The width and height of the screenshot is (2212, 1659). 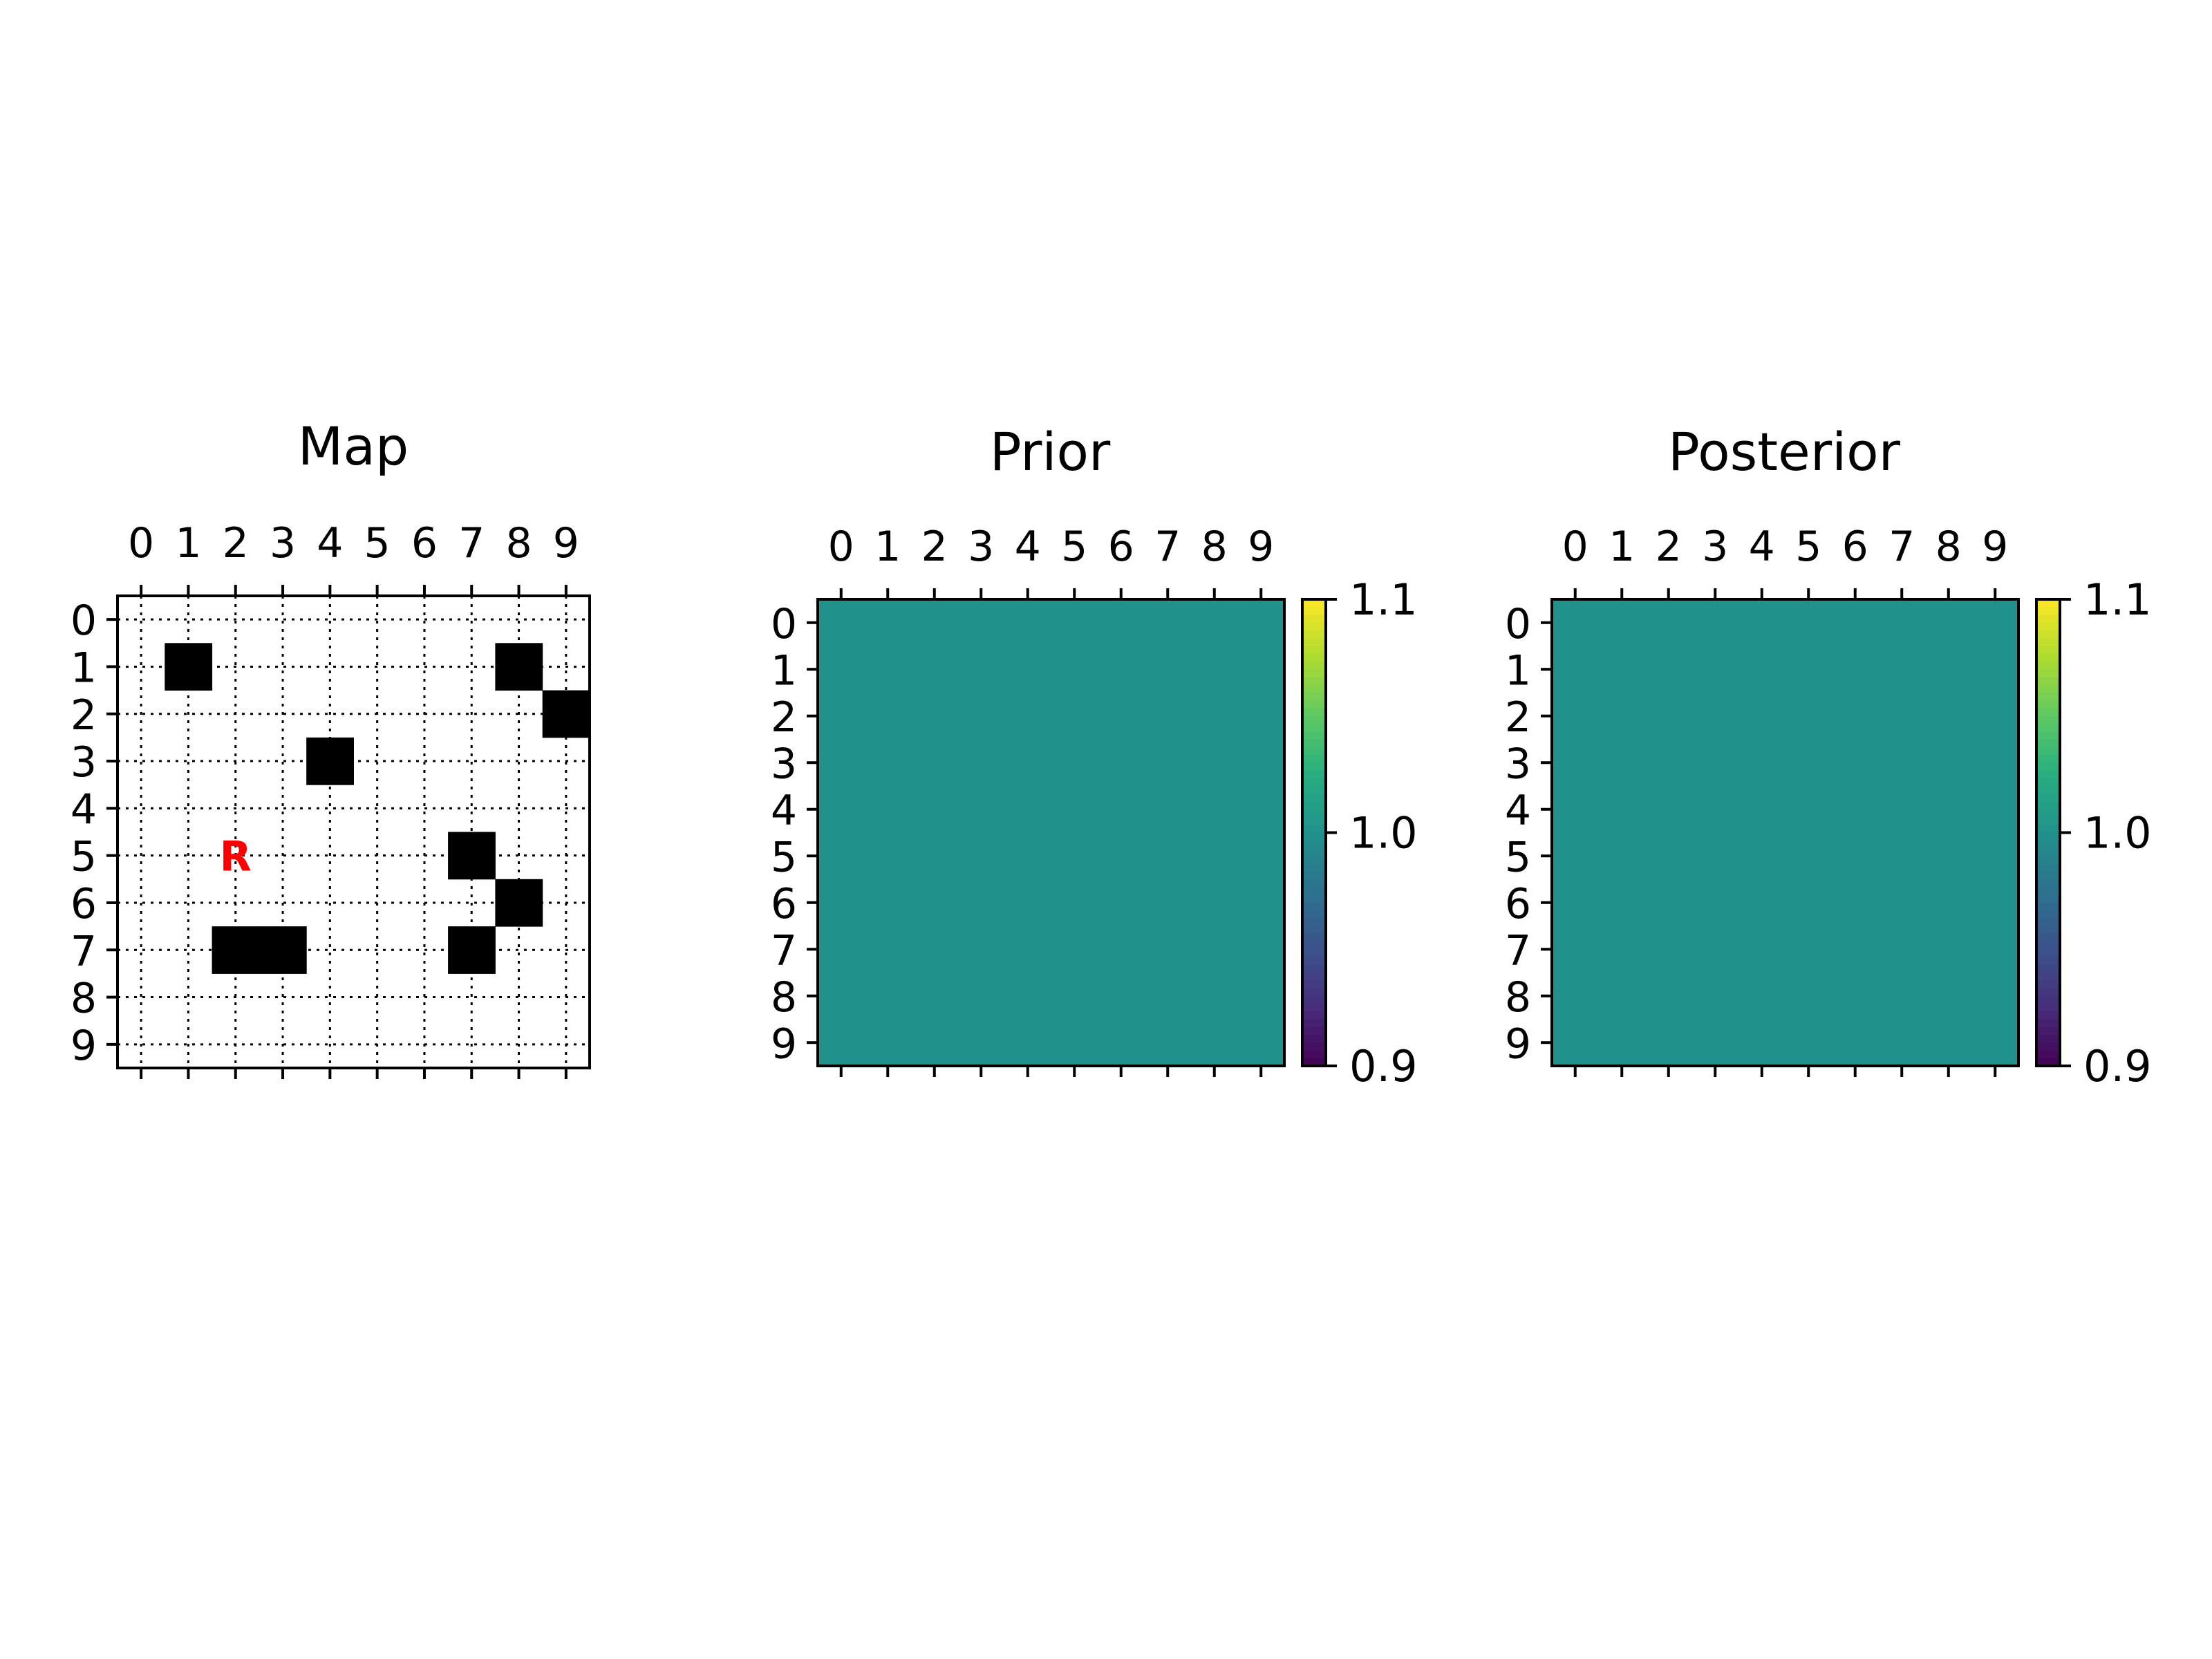 What do you see at coordinates (784, 904) in the screenshot?
I see `y-tick-label: 6` at bounding box center [784, 904].